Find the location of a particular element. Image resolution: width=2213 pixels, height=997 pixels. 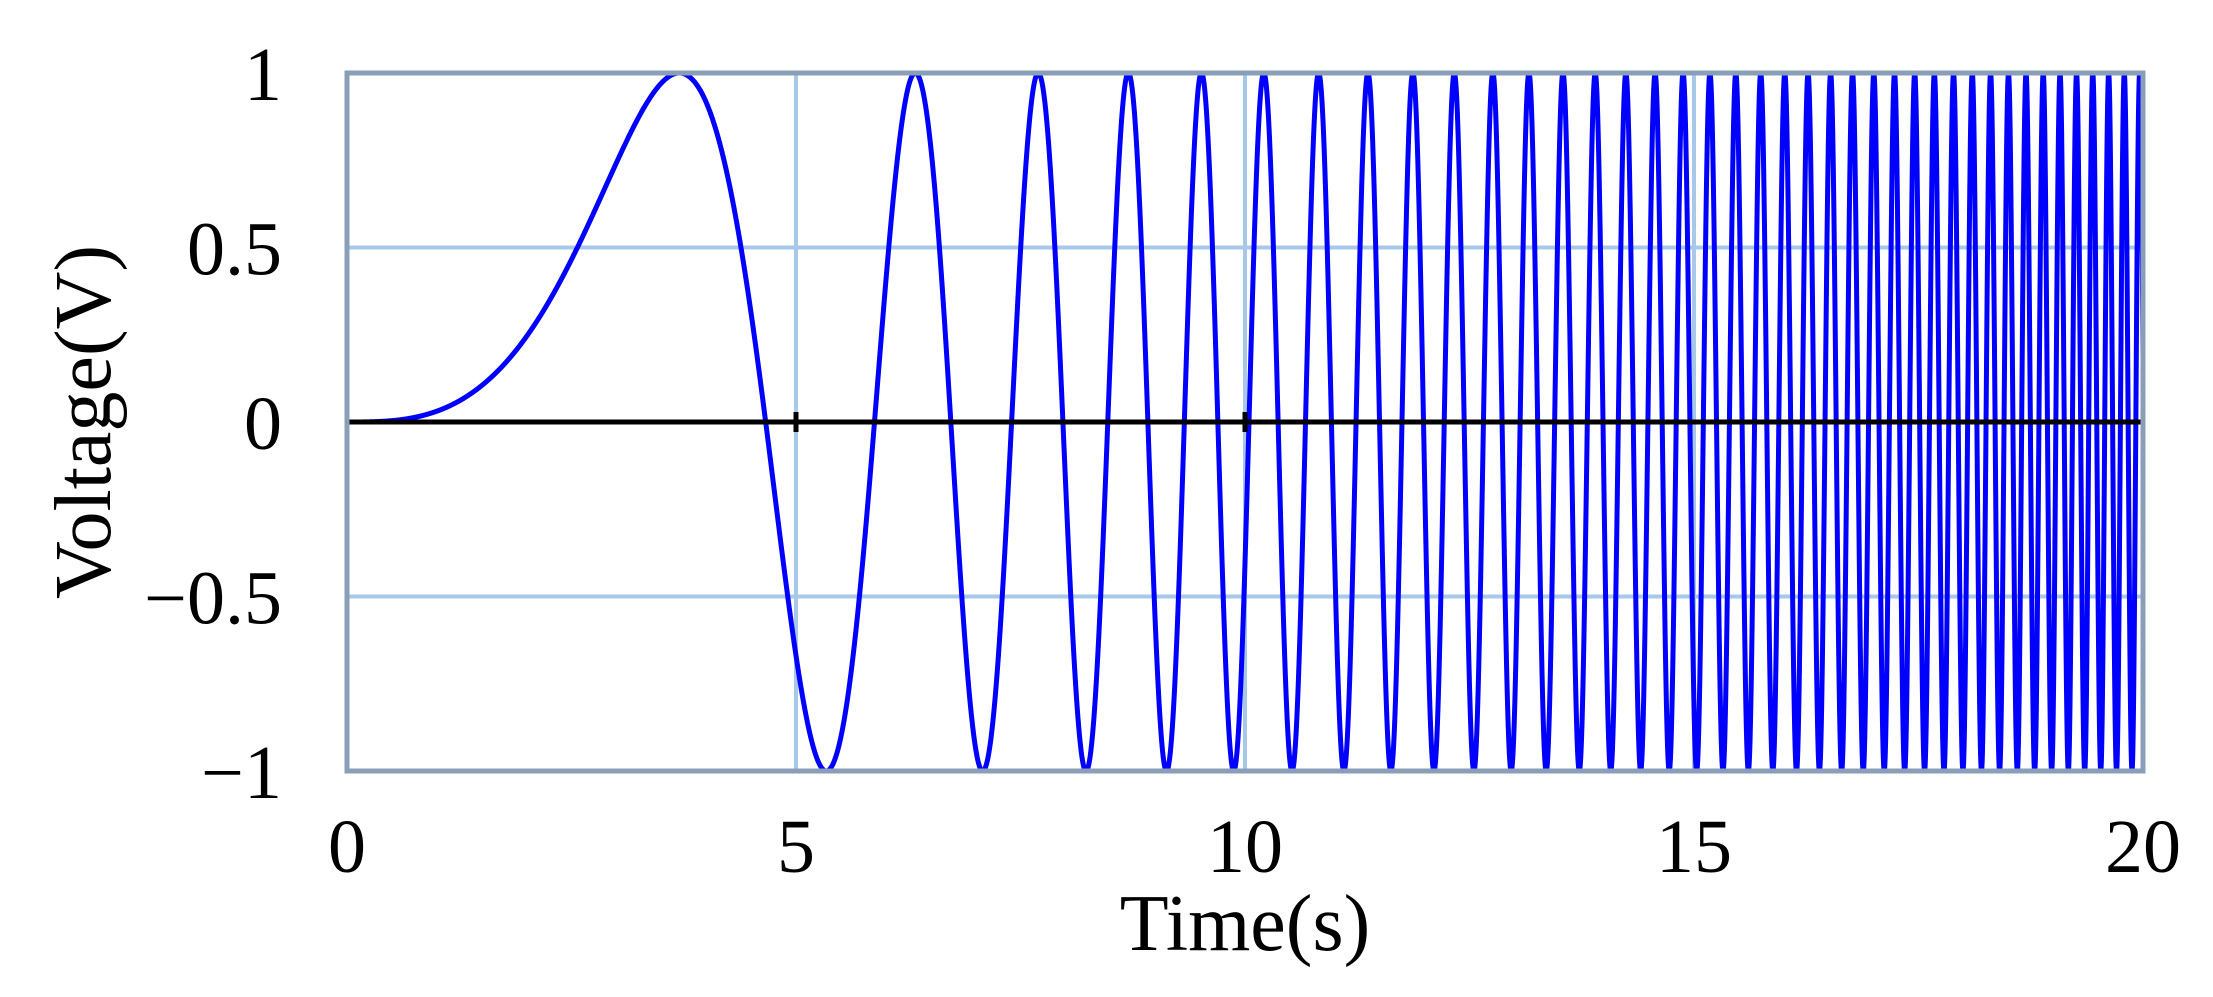

x-tick-label-10: 10 is located at coordinates (1245, 847).